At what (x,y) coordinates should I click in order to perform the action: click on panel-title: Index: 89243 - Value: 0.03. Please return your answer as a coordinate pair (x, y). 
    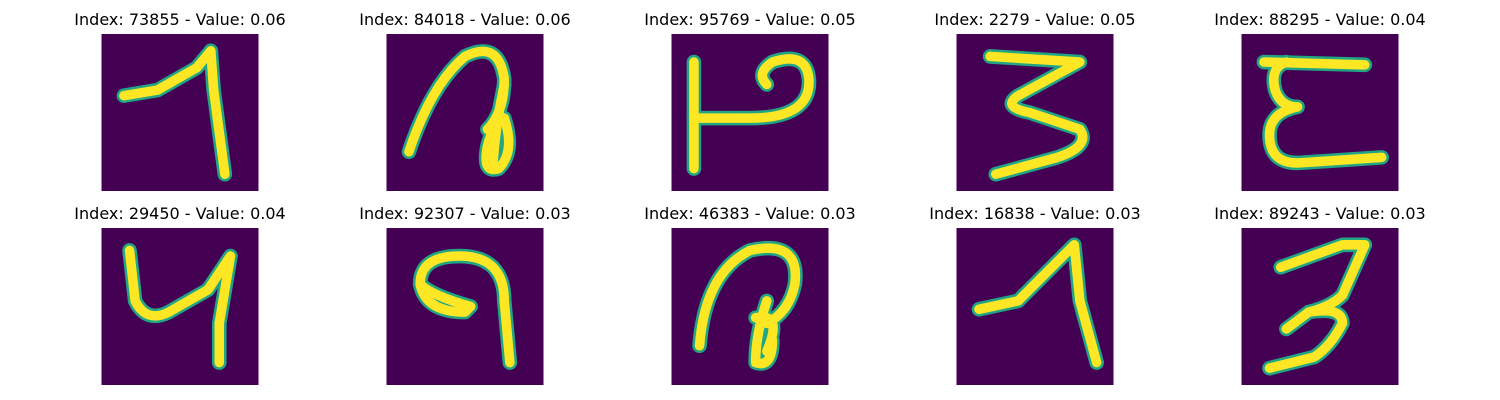
    Looking at the image, I should click on (1320, 213).